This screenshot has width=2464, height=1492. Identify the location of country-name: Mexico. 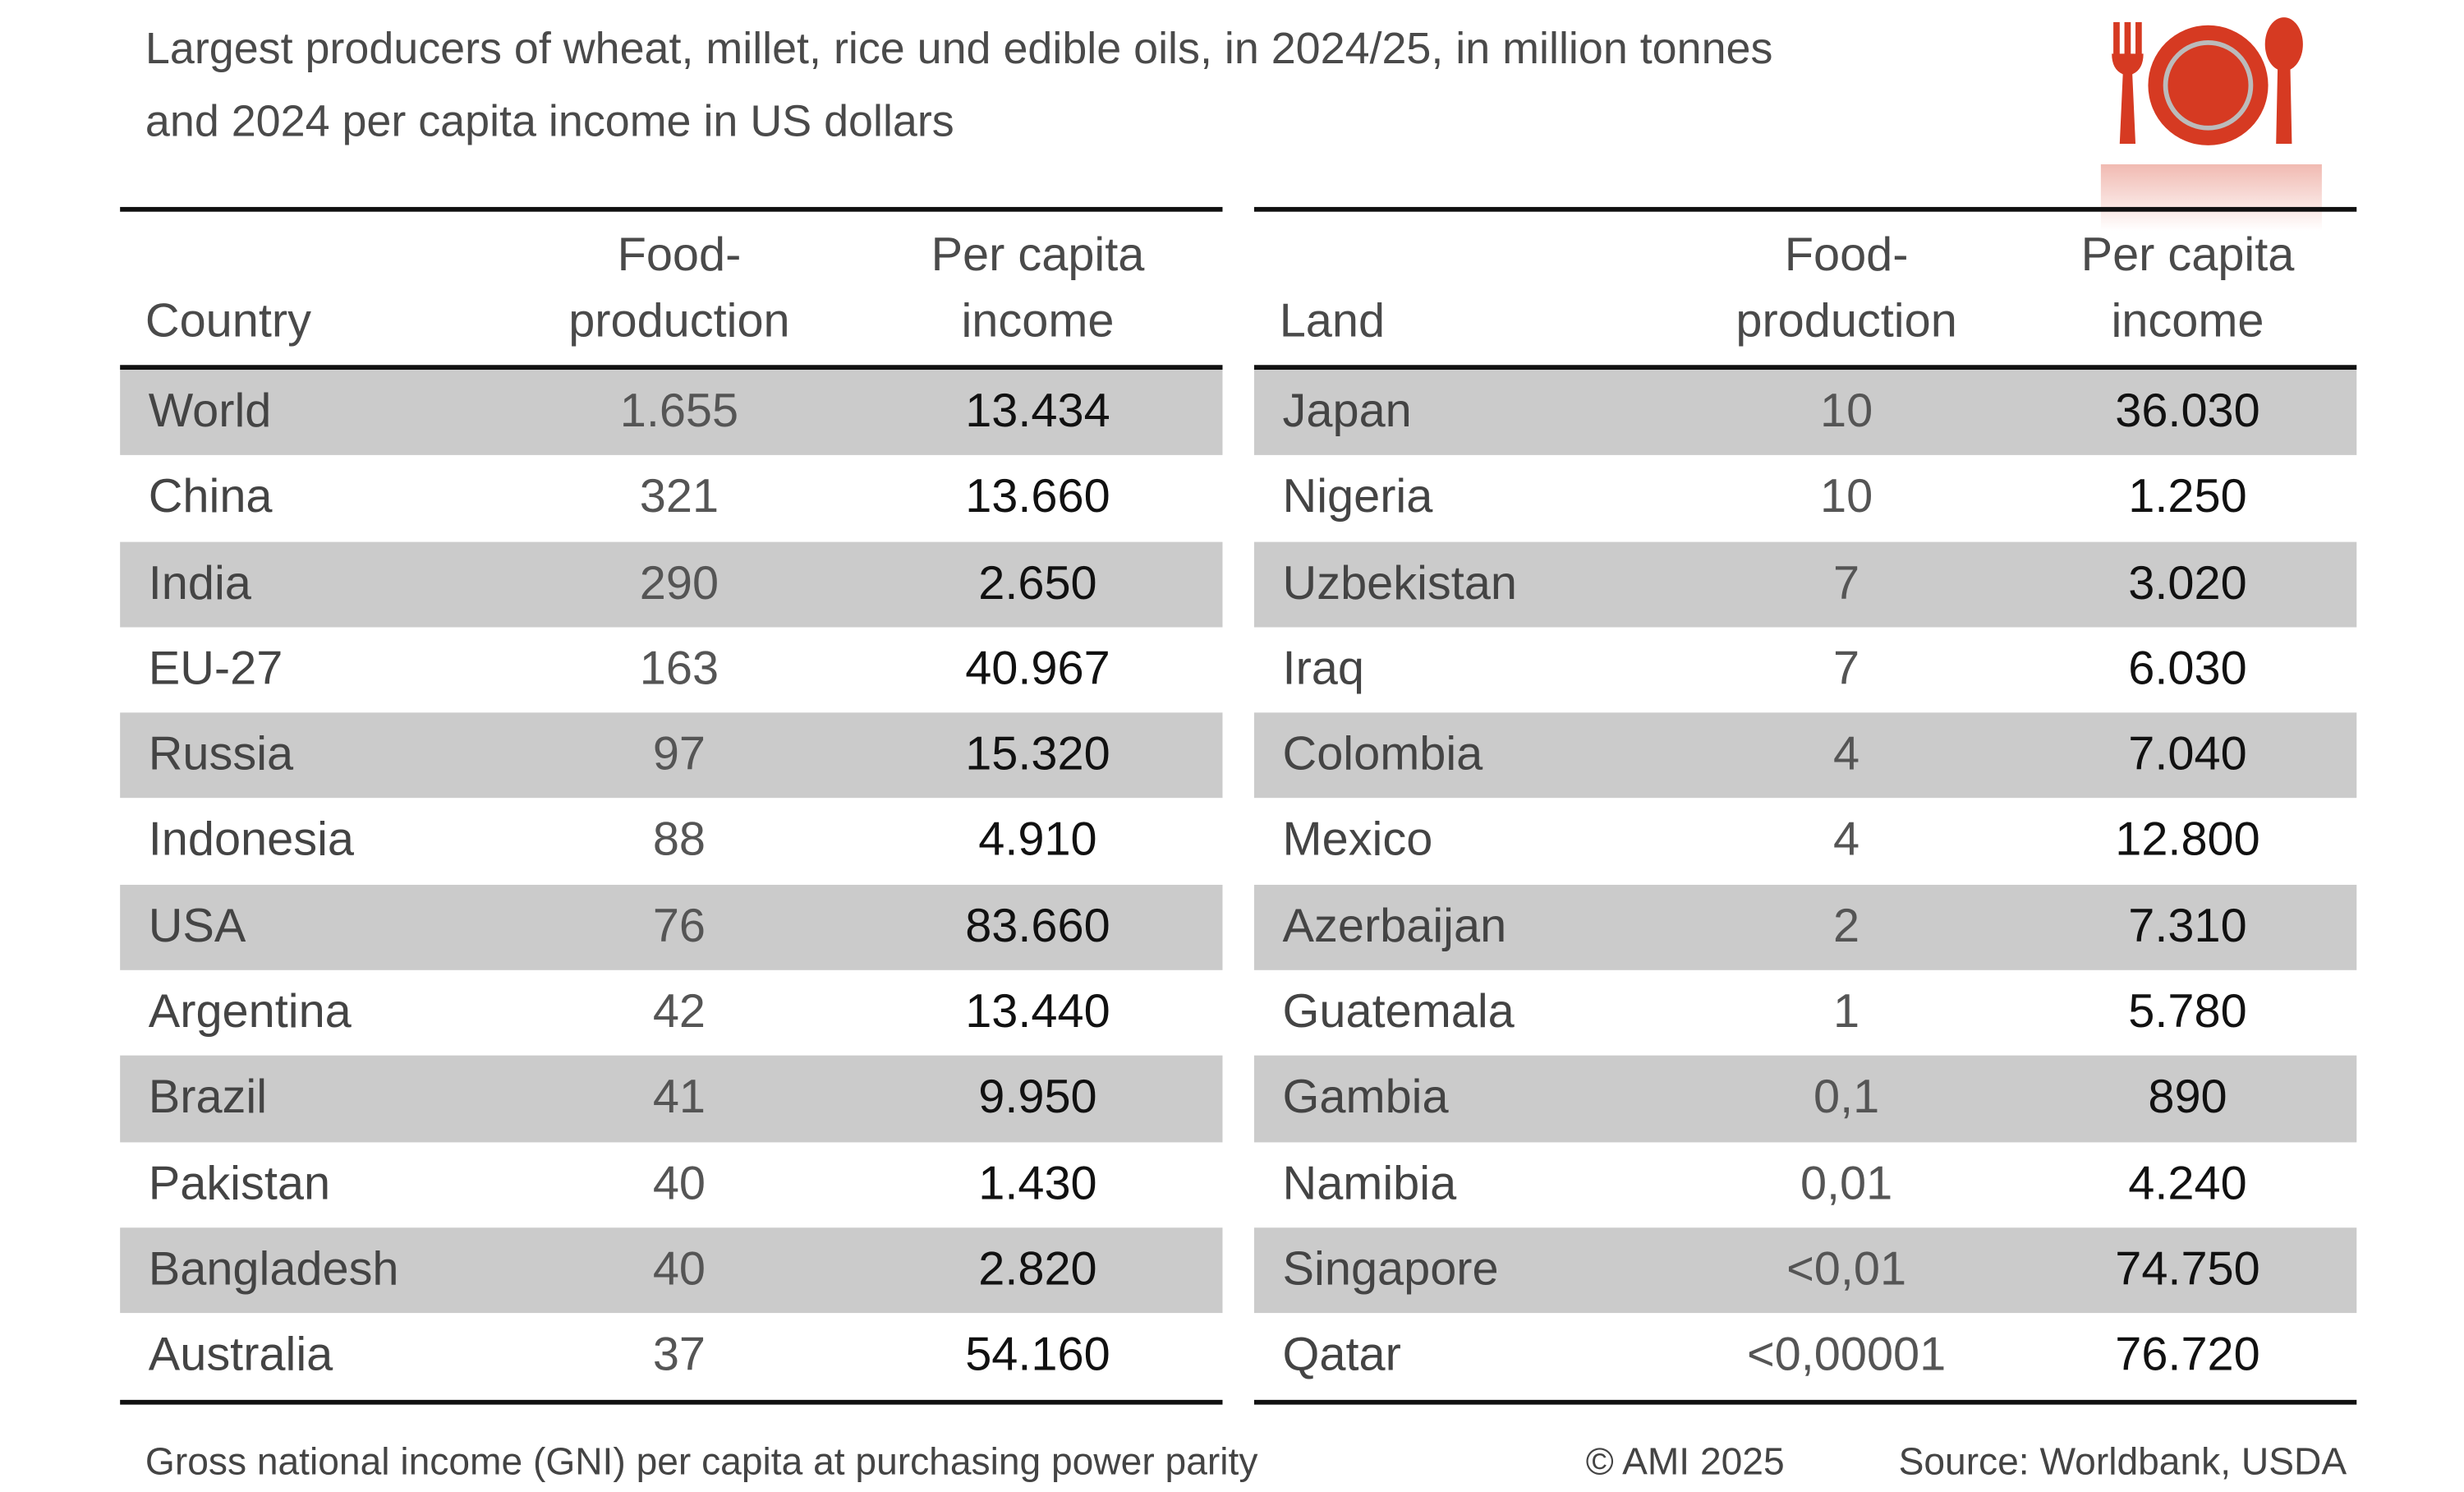
(1357, 840).